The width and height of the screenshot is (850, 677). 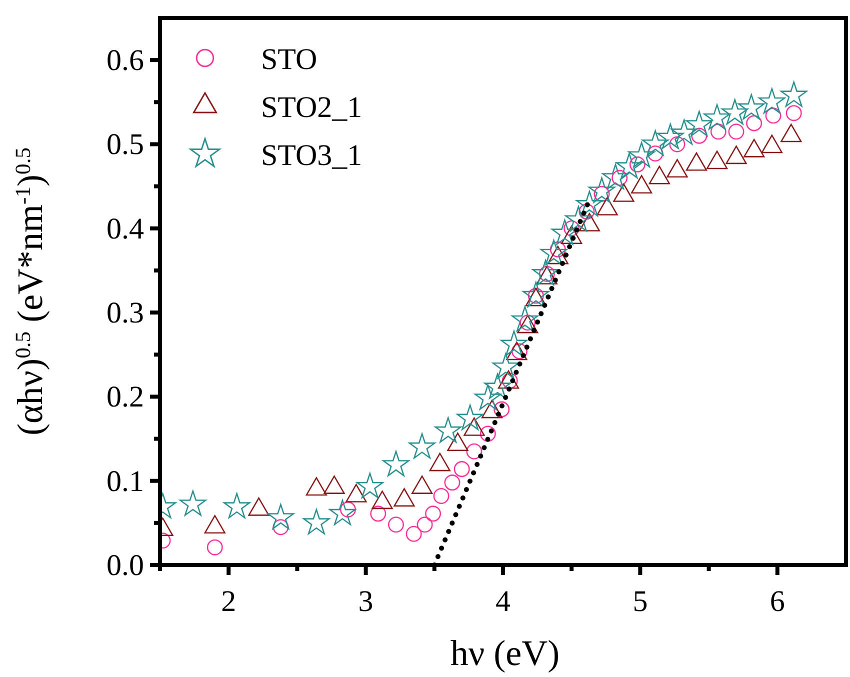 I want to click on x-tick-label: 5, so click(x=640, y=601).